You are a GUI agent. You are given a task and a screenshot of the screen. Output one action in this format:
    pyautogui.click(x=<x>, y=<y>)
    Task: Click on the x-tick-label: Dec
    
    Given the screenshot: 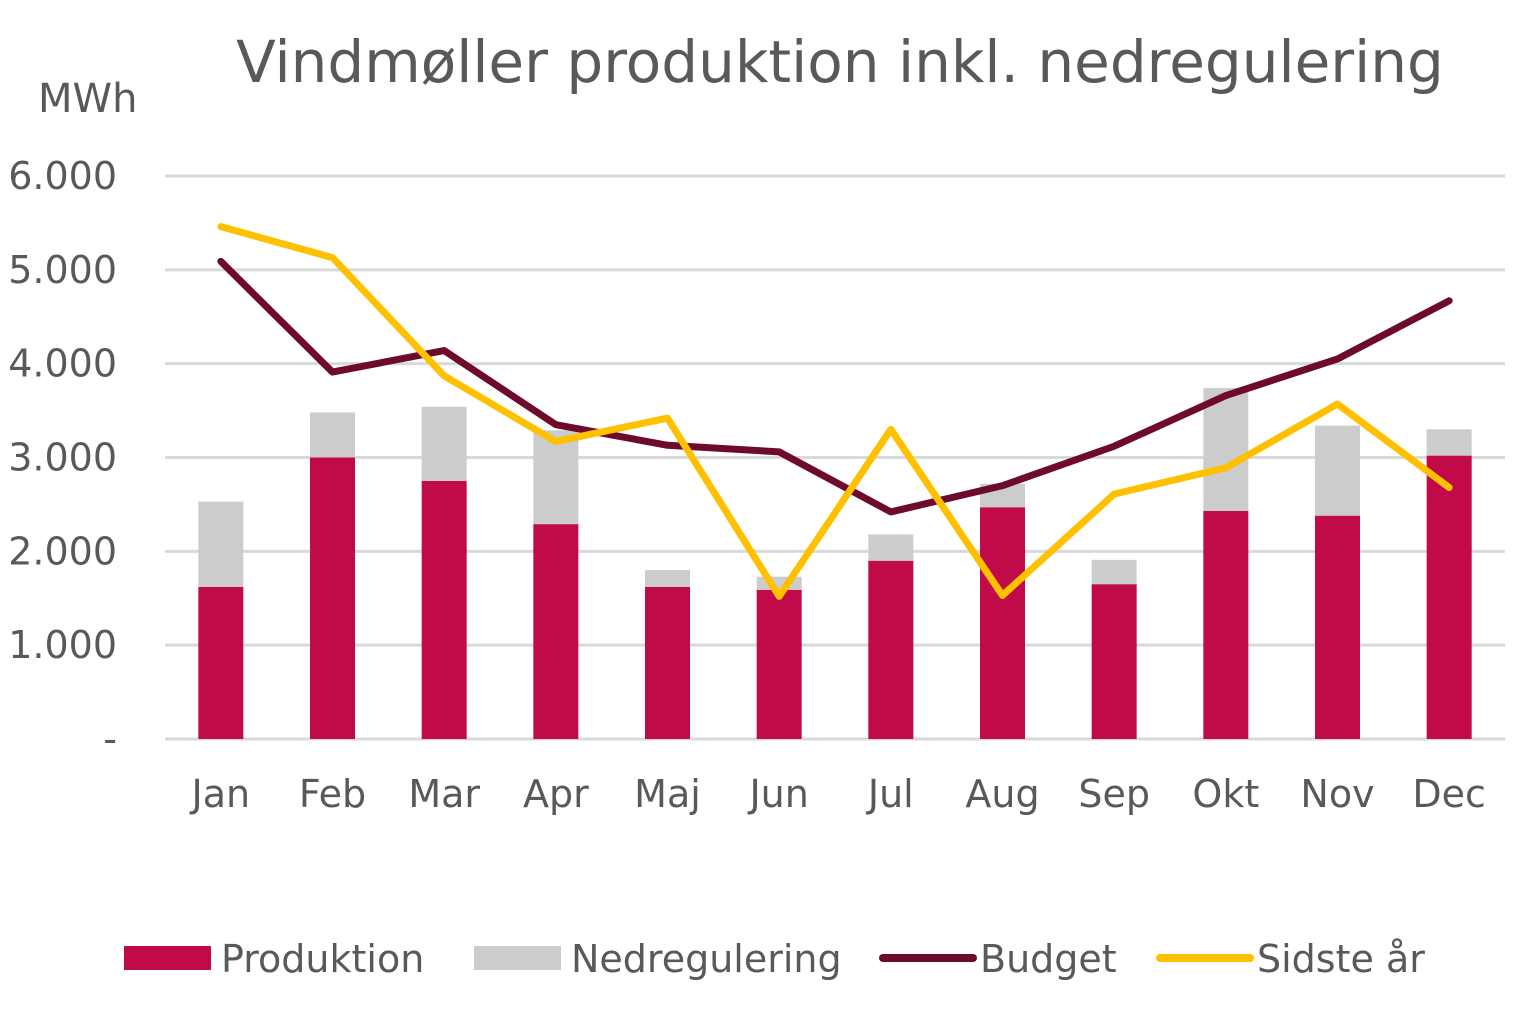 What is the action you would take?
    pyautogui.click(x=1449, y=794)
    